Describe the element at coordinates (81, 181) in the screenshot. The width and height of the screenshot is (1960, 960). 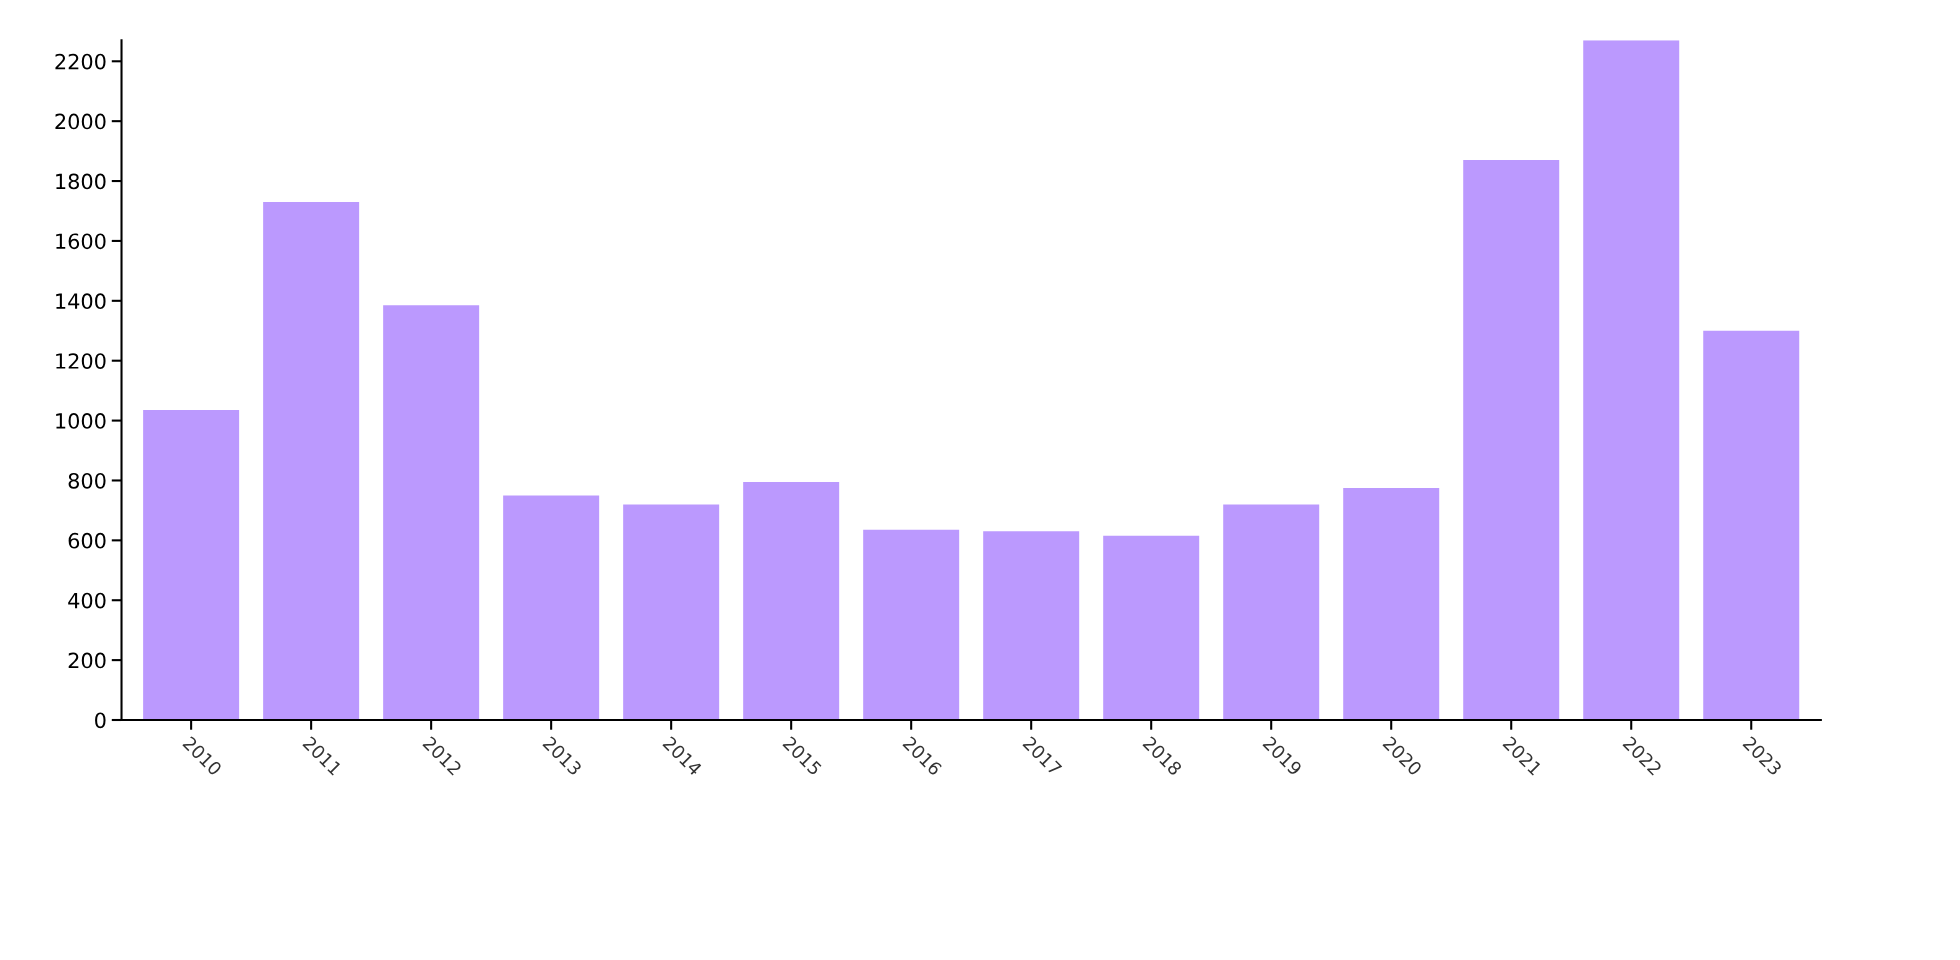
I see `y-tick-label: 1800` at that location.